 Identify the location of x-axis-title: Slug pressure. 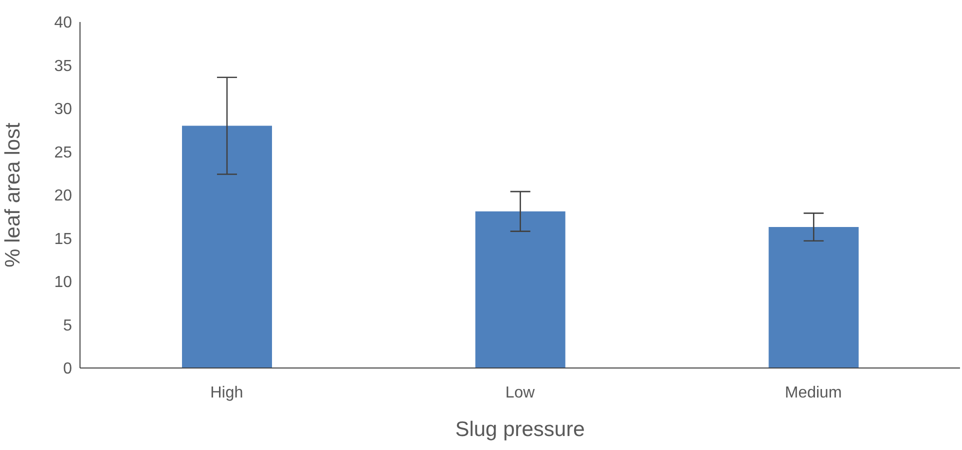
(520, 429).